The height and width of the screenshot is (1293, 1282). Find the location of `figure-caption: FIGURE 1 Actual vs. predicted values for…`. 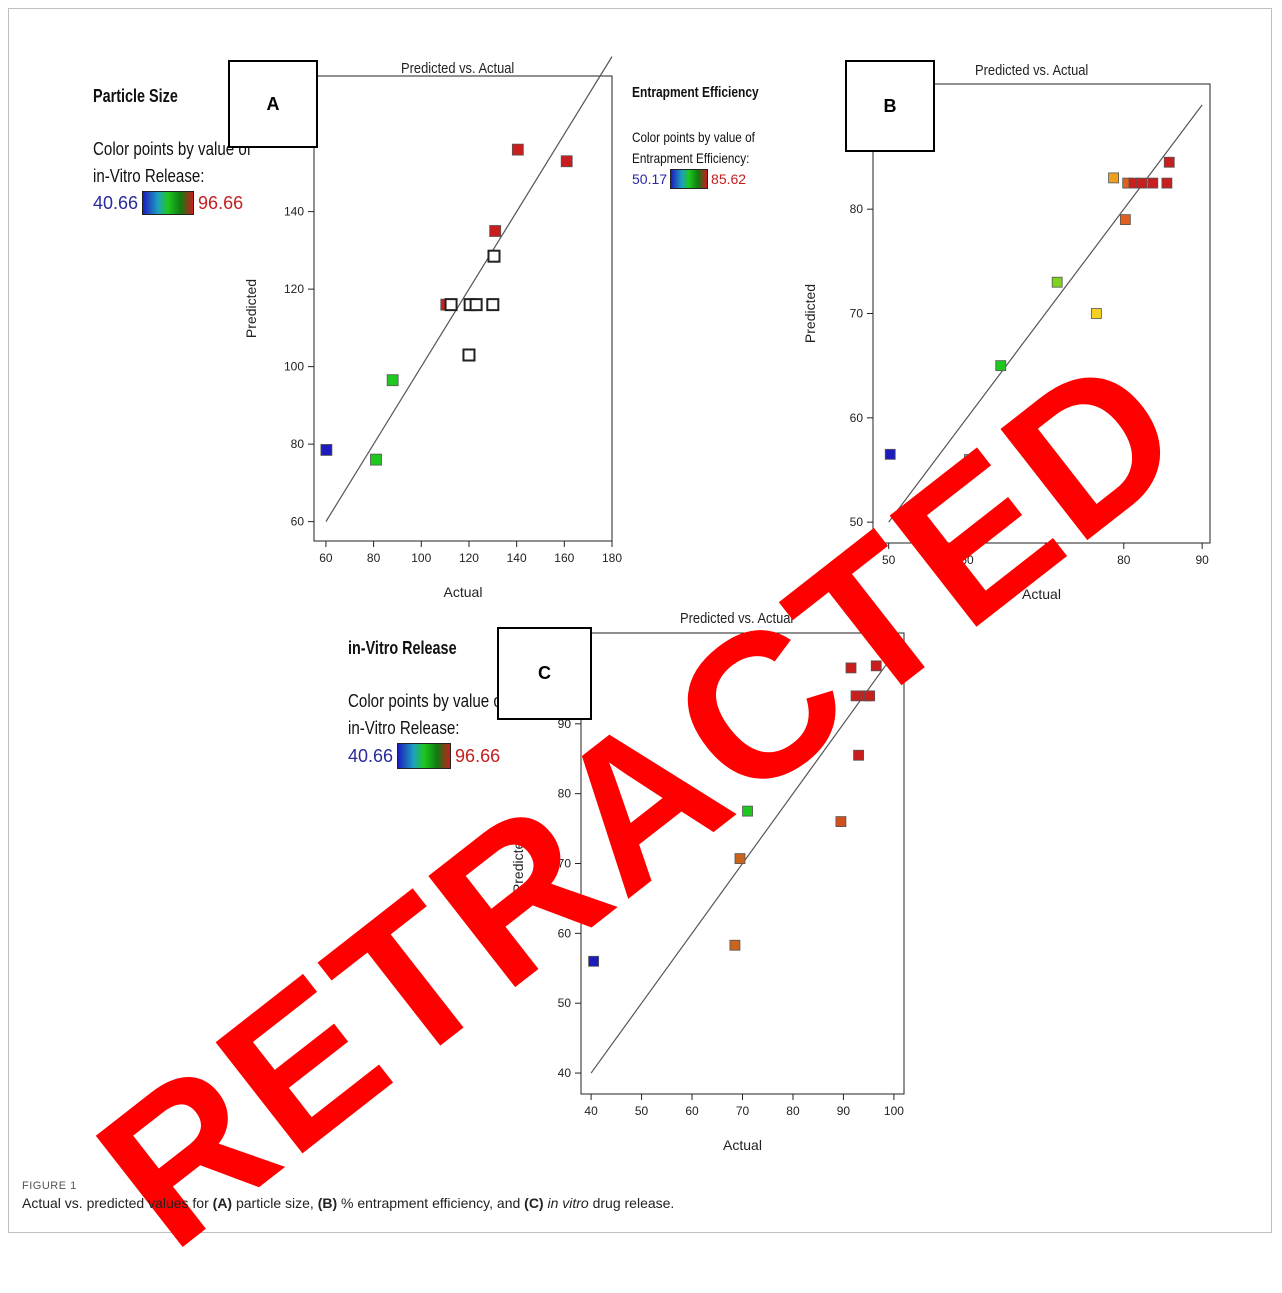

figure-caption: FIGURE 1 Actual vs. predicted values for… is located at coordinates (348, 1195).